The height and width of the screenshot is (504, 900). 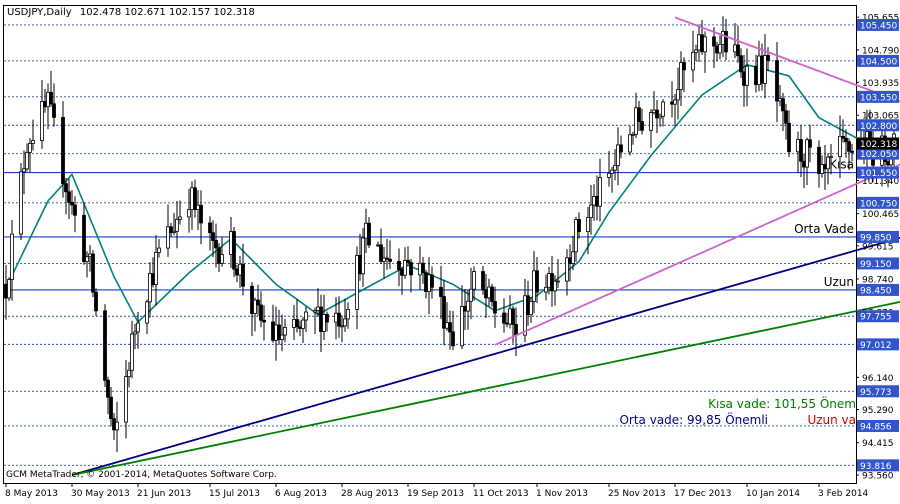 I want to click on y-tick-label: 105.655, so click(x=880, y=19).